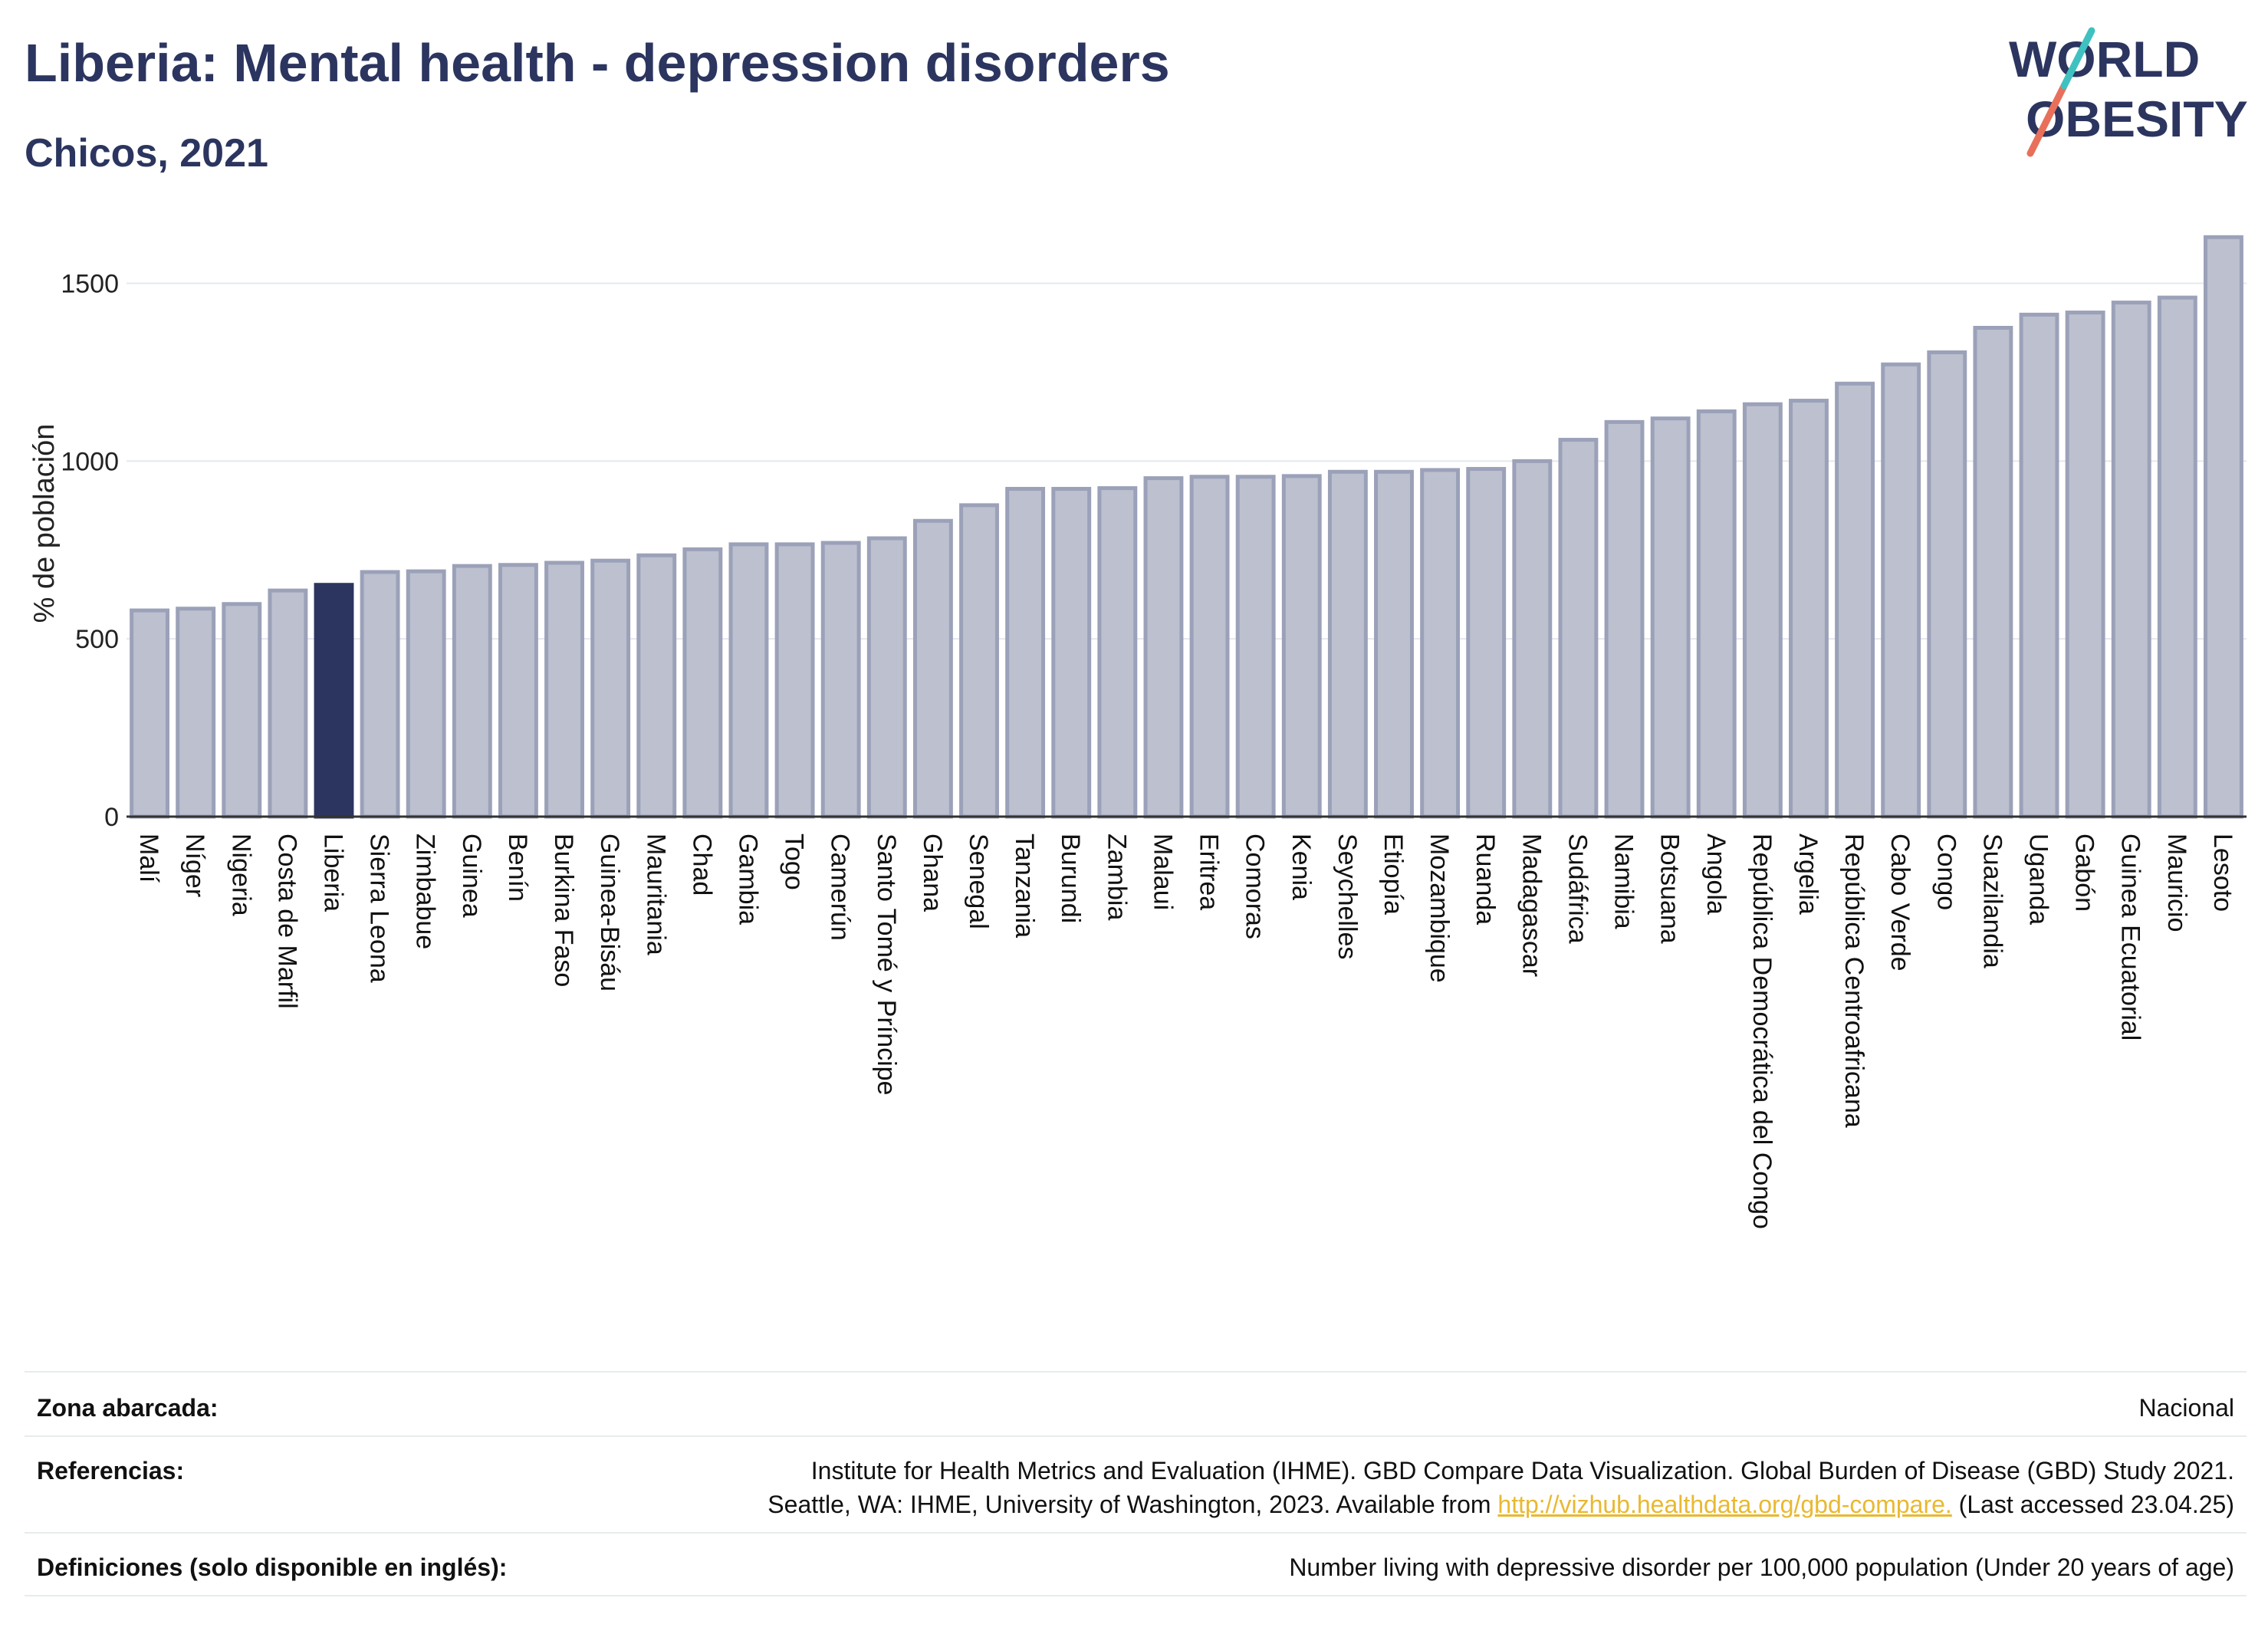 The width and height of the screenshot is (2268, 1634). I want to click on x-tick-label: Kenia, so click(1301, 866).